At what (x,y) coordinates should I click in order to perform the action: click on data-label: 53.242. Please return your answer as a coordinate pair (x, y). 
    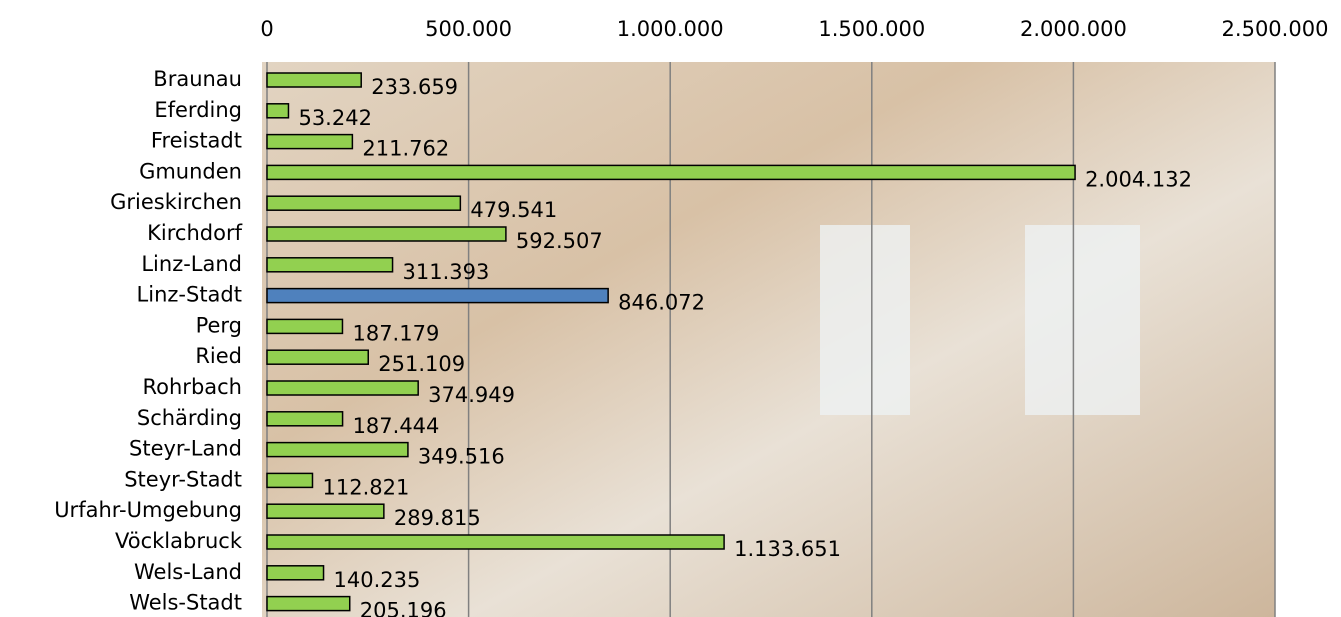
    Looking at the image, I should click on (334, 118).